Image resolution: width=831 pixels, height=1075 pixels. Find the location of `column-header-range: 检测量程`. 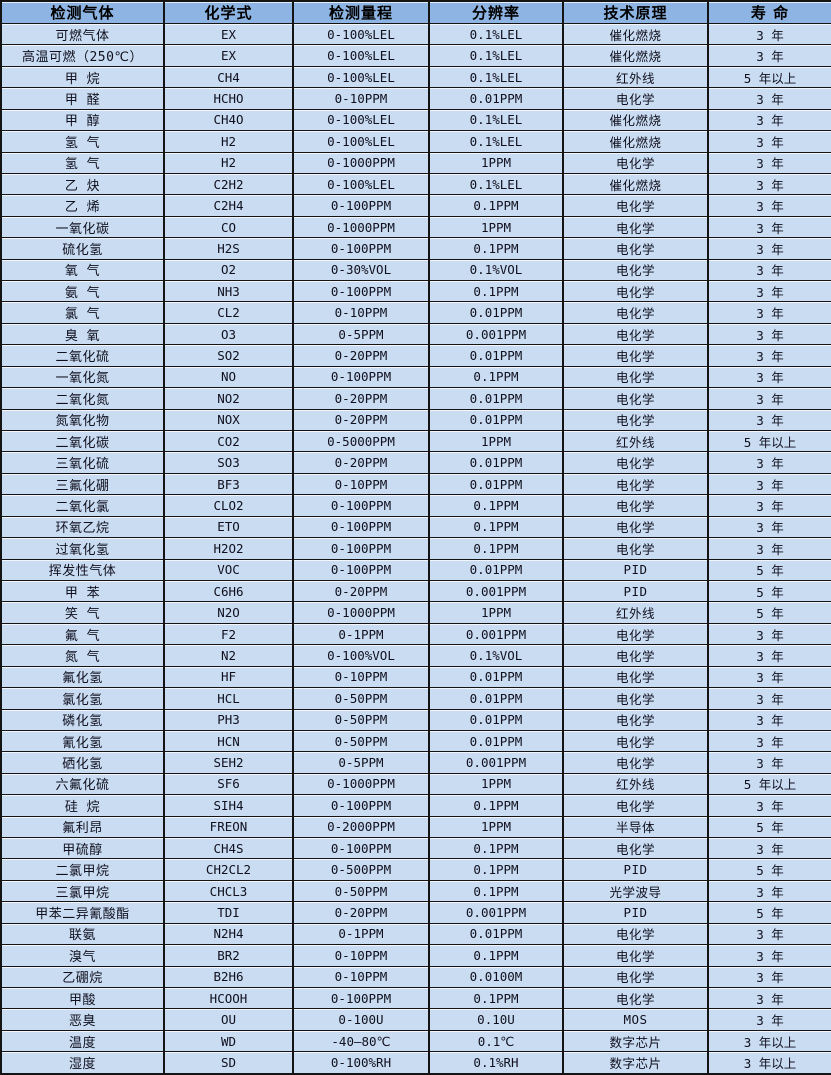

column-header-range: 检测量程 is located at coordinates (361, 12).